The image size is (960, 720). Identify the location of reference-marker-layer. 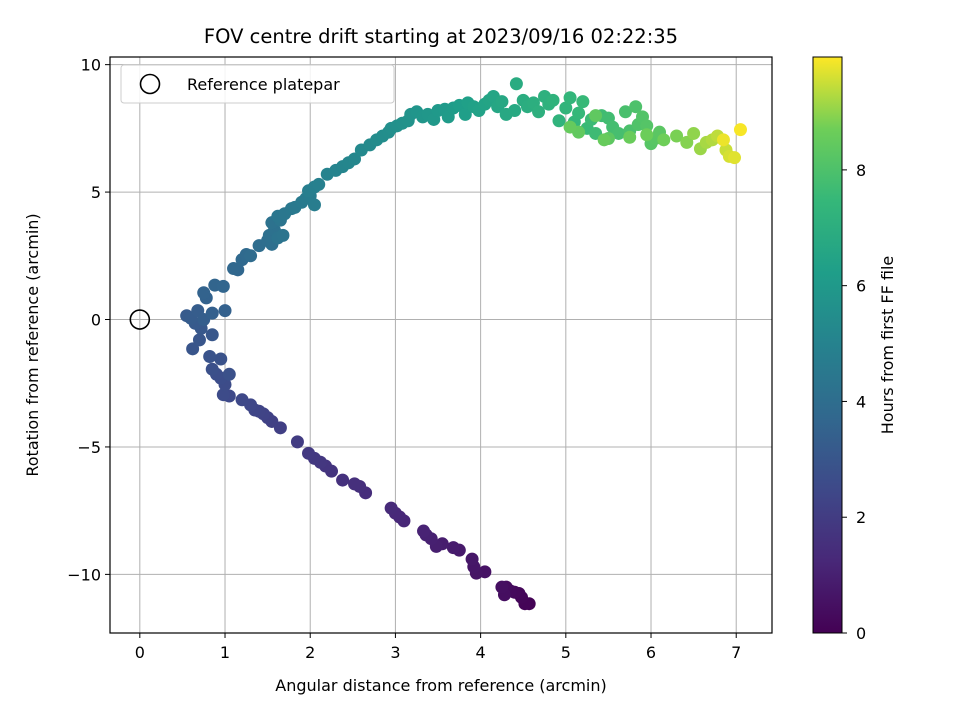
(140, 319).